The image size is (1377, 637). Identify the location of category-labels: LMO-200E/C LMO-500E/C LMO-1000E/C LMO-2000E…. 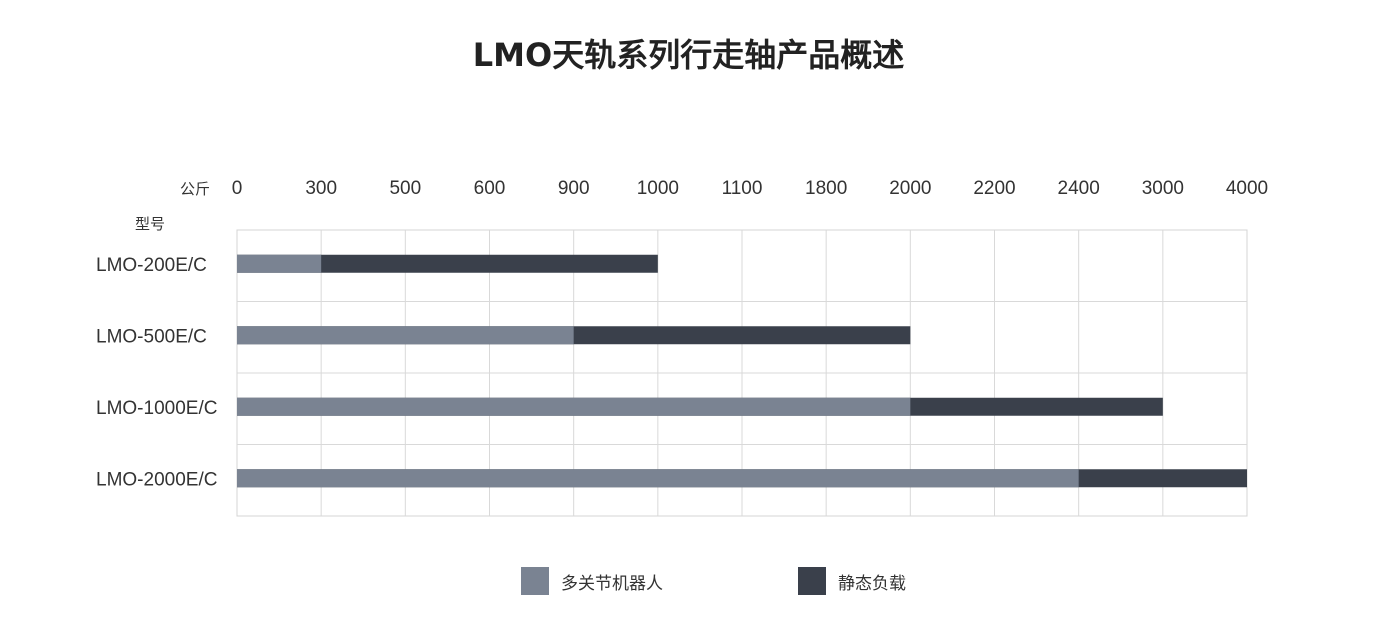
(156, 373).